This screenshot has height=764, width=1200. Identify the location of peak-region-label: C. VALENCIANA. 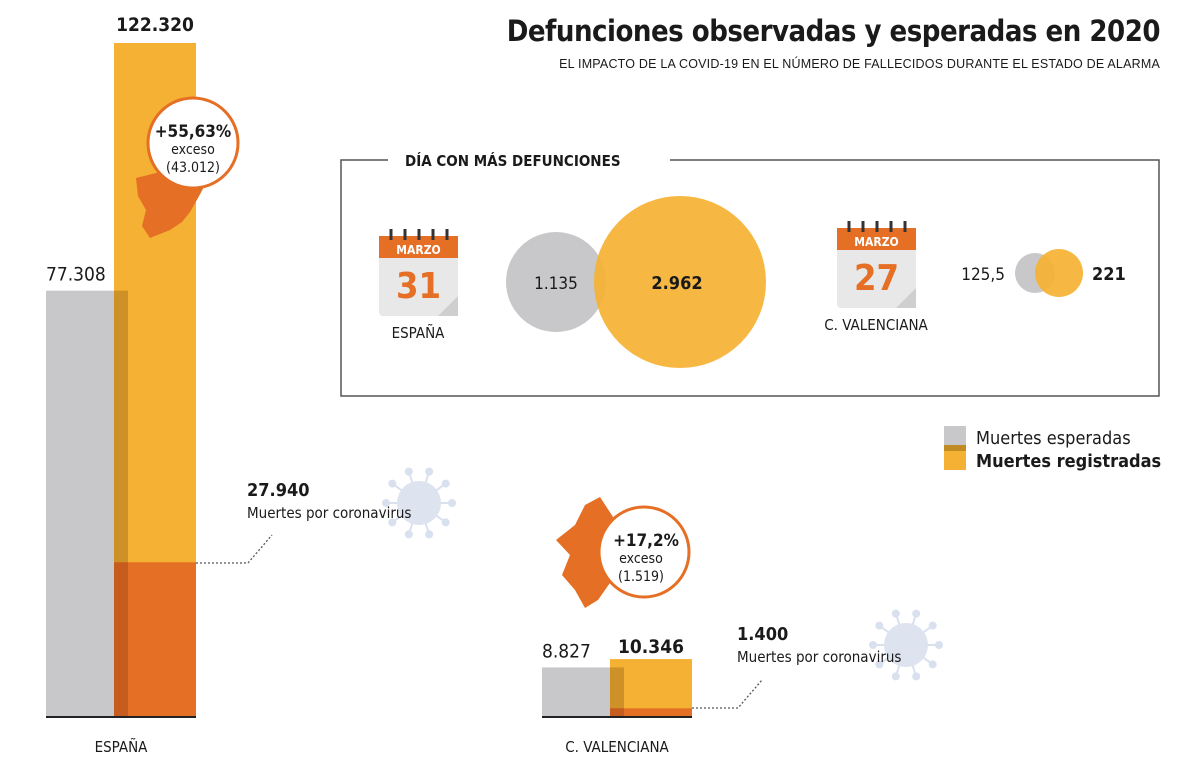
(876, 325).